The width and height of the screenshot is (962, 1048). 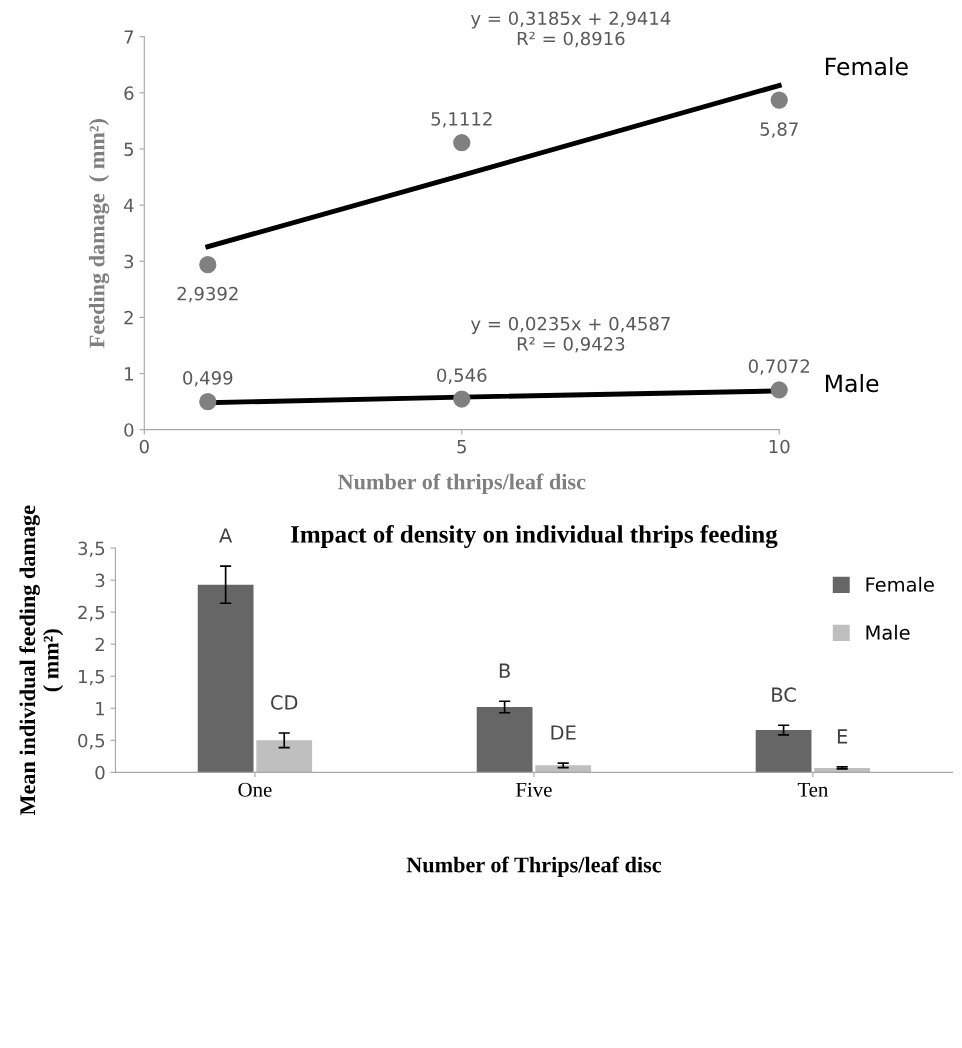 What do you see at coordinates (99, 233) in the screenshot?
I see `y-axis-title: Feeding damage ( mm²)` at bounding box center [99, 233].